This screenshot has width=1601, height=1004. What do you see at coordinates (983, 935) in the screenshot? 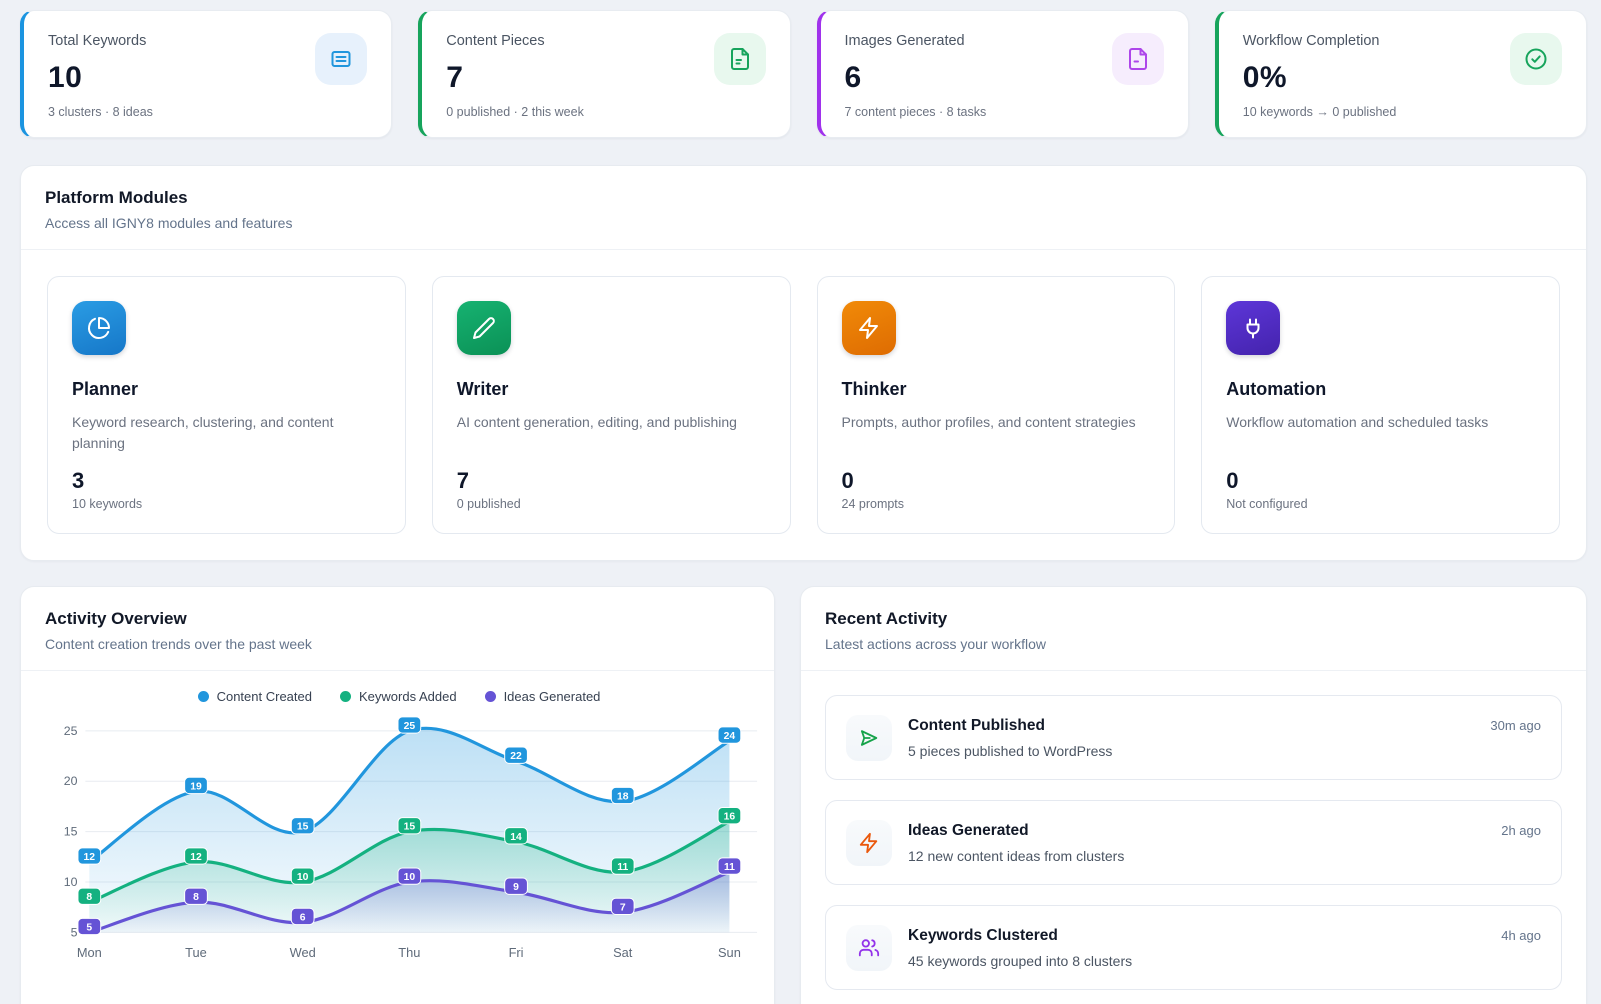
I see `activity-title: Keywords Clustered` at bounding box center [983, 935].